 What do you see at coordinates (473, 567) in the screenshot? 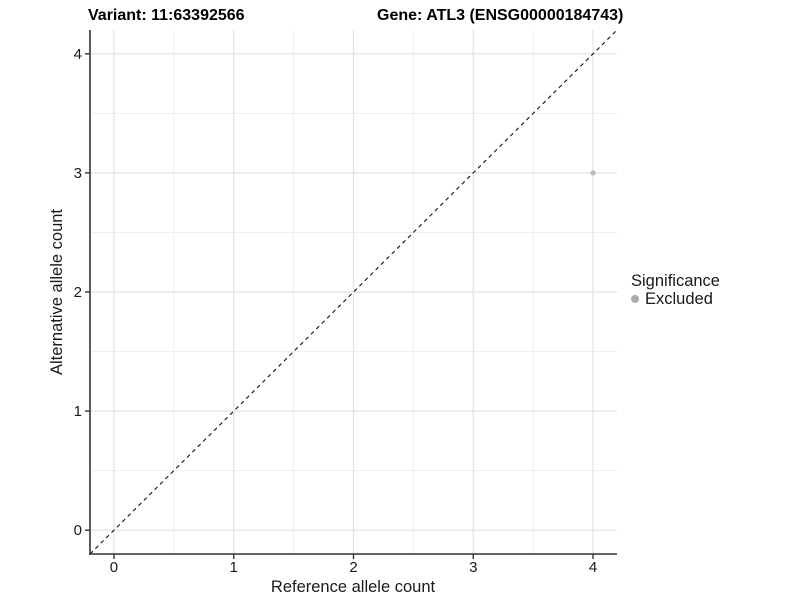
I see `x-tick-label: 3` at bounding box center [473, 567].